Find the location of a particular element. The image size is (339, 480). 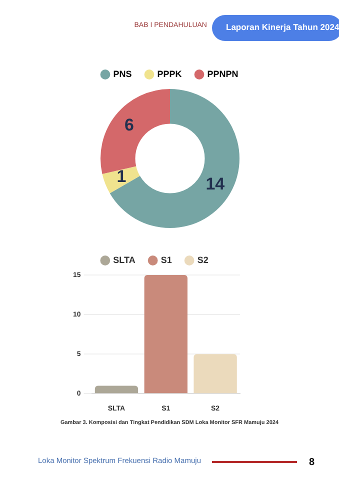

data-label: 14 is located at coordinates (215, 184).